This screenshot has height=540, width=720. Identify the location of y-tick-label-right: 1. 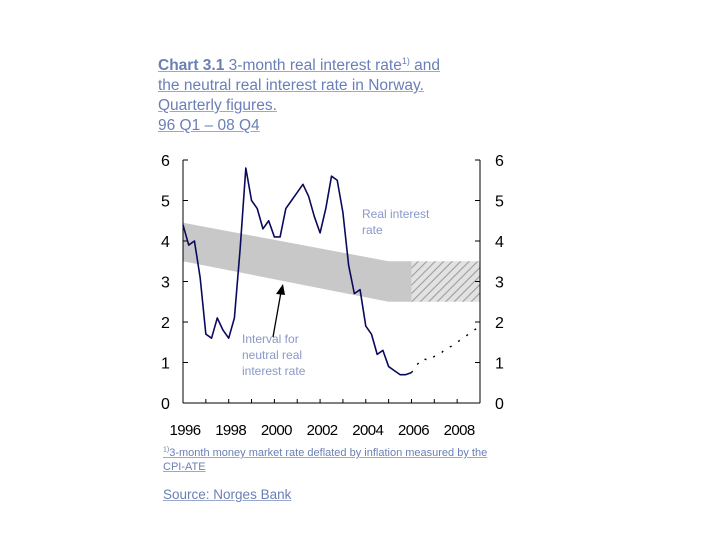
(499, 364).